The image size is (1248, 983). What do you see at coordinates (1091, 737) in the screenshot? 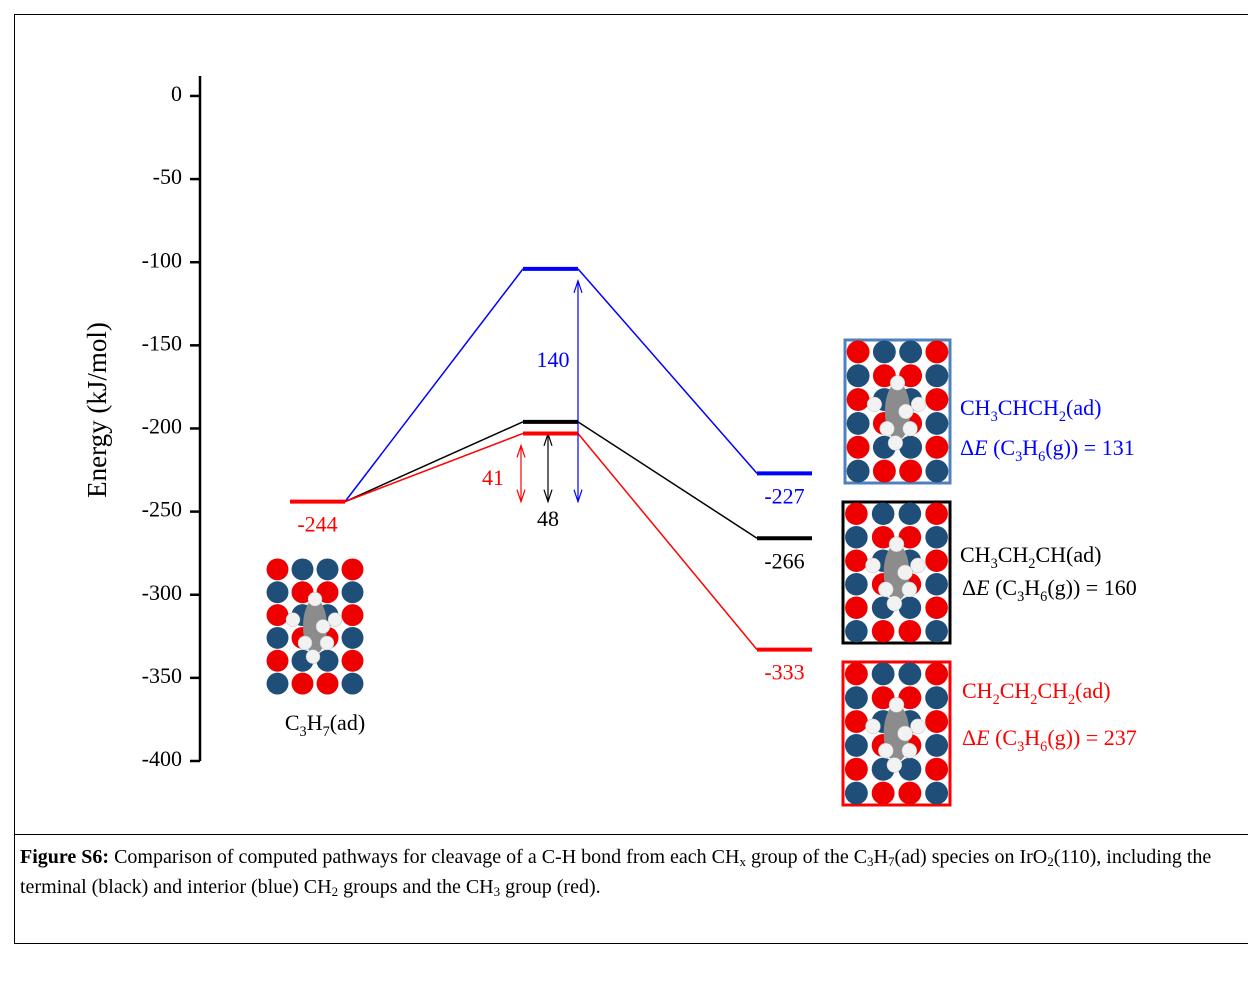
I see `text-run: (g)) = 237` at bounding box center [1091, 737].